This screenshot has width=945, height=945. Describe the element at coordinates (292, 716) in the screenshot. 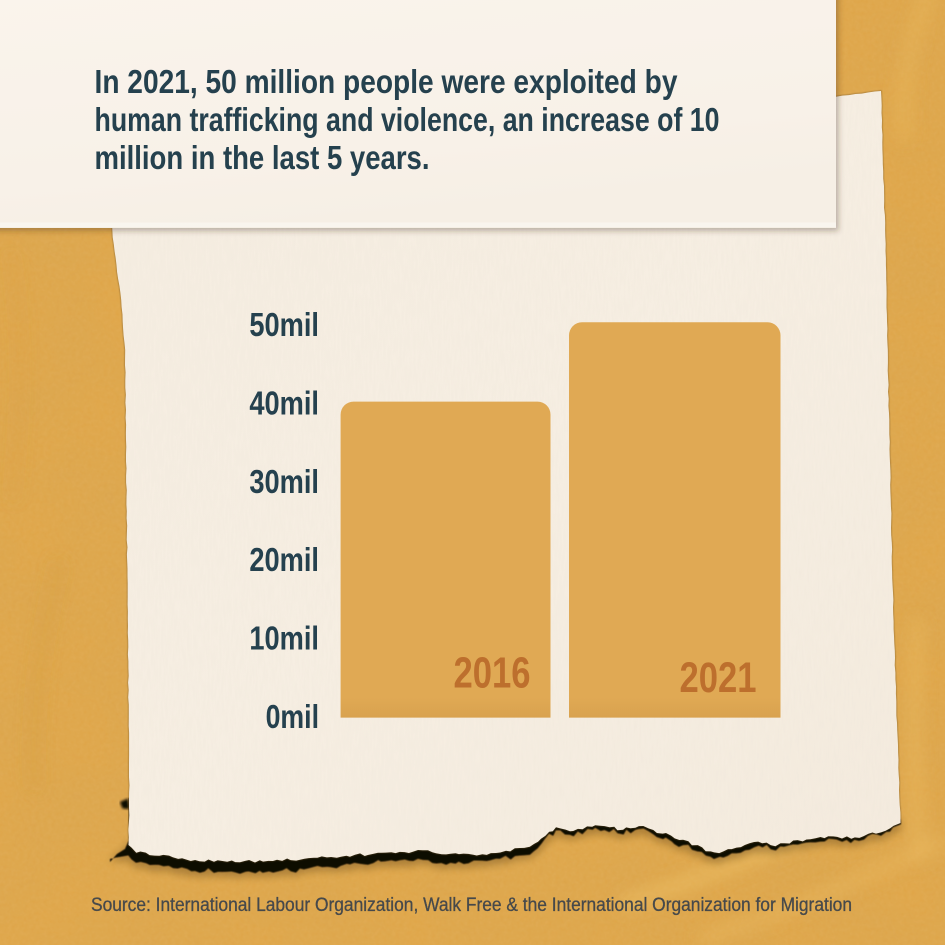

I see `svg-text: 0mil` at that location.